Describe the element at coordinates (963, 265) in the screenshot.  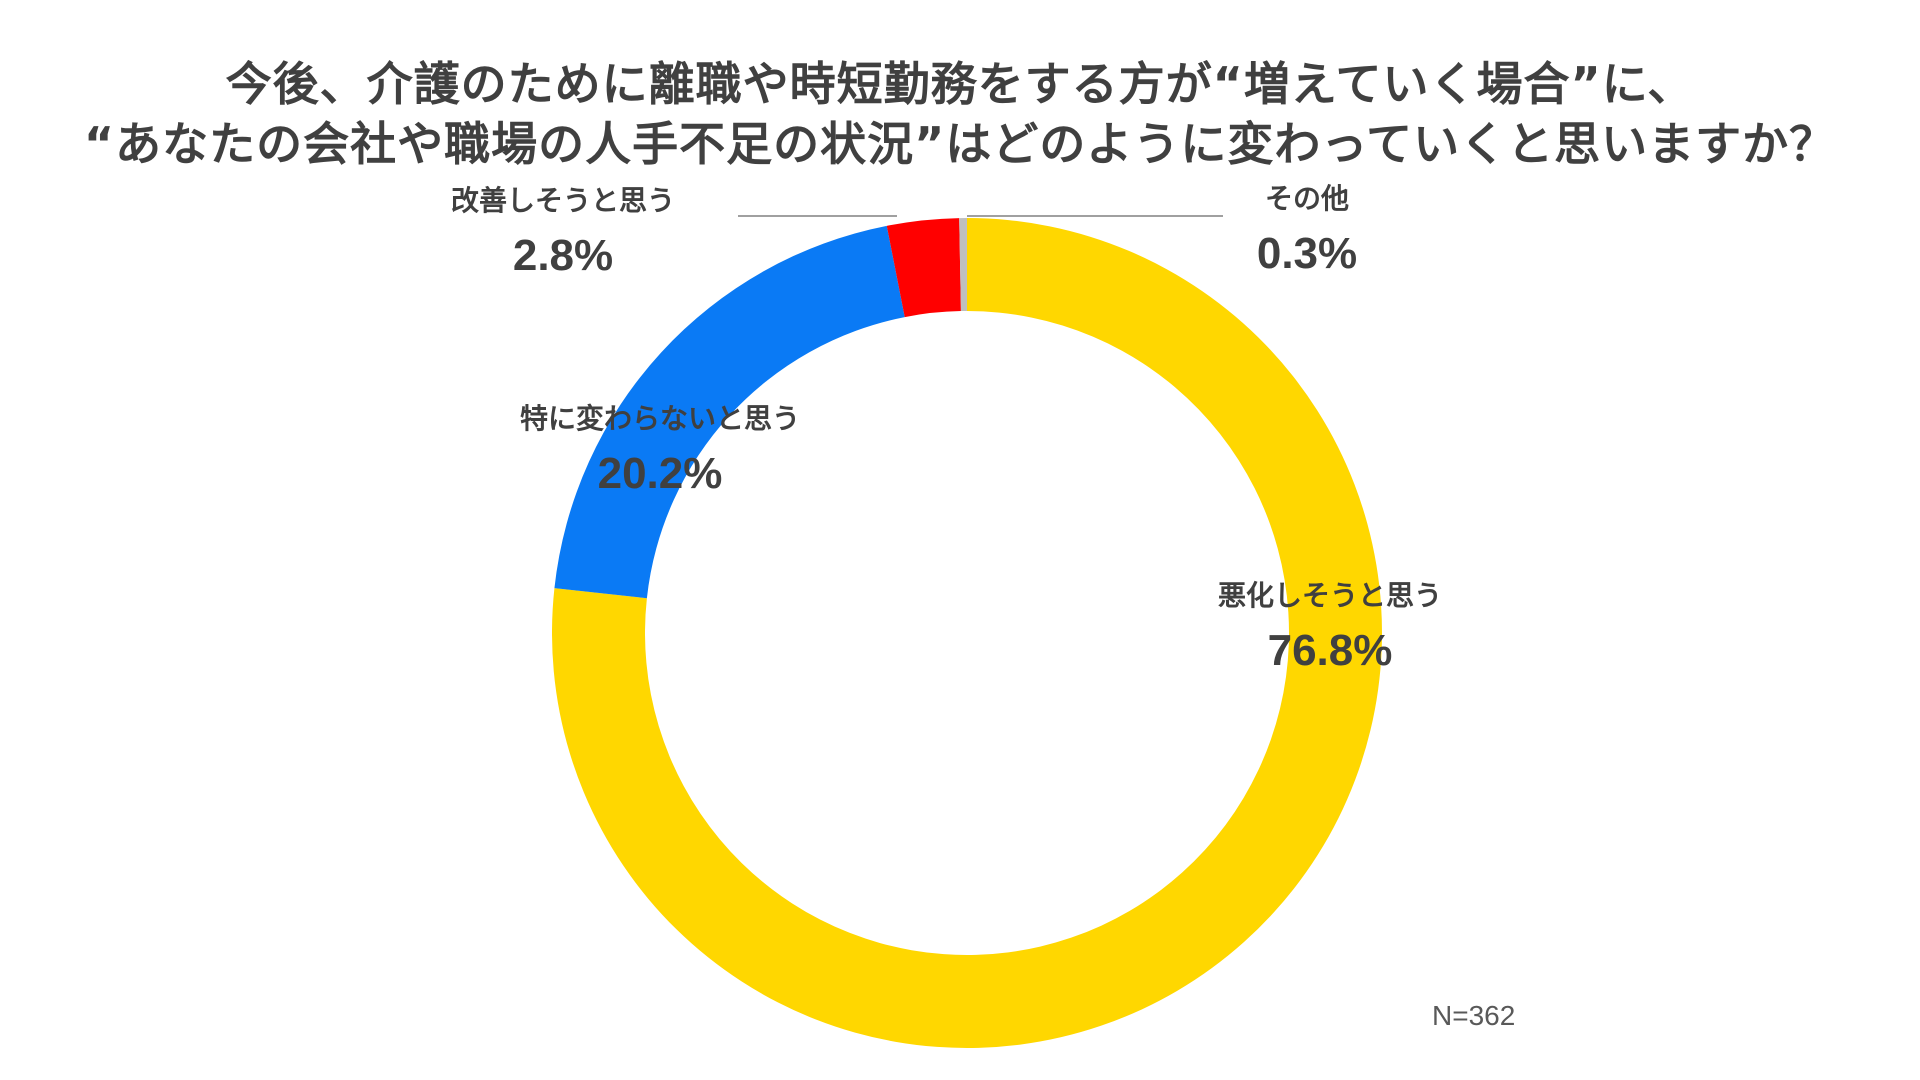
I see `donut-slice-other` at that location.